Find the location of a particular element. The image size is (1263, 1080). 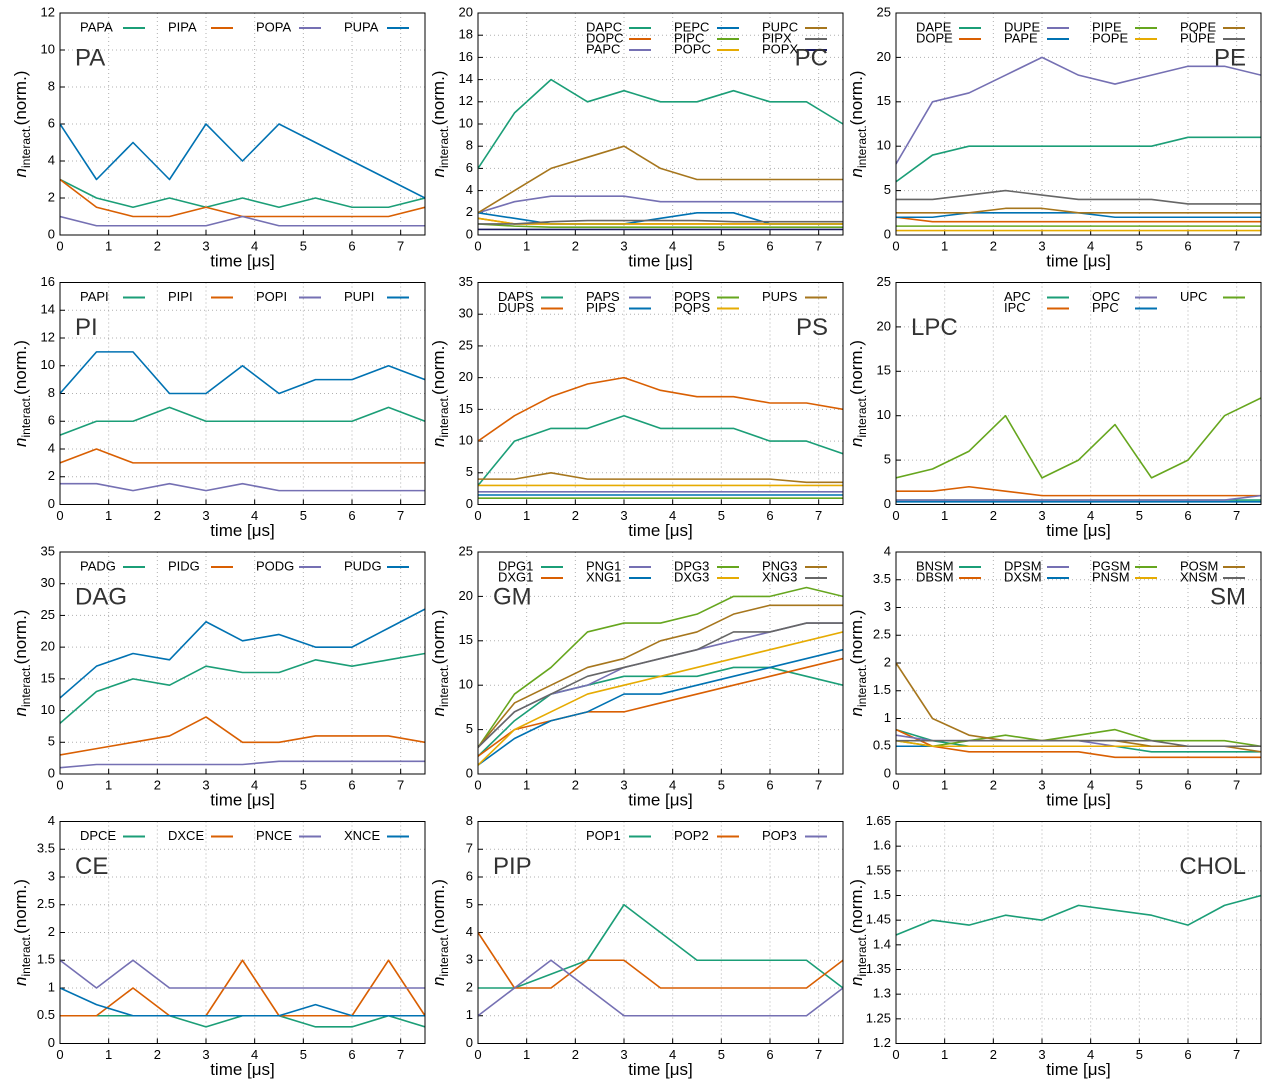

legend-label: POPE is located at coordinates (1110, 37).